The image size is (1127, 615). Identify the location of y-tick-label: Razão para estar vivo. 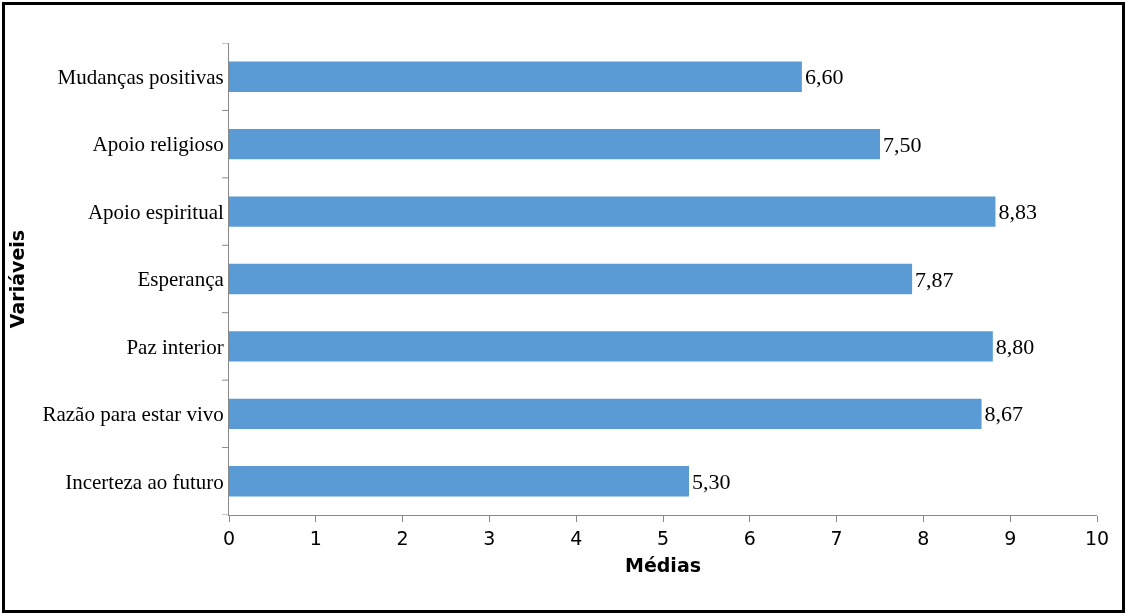
(133, 414).